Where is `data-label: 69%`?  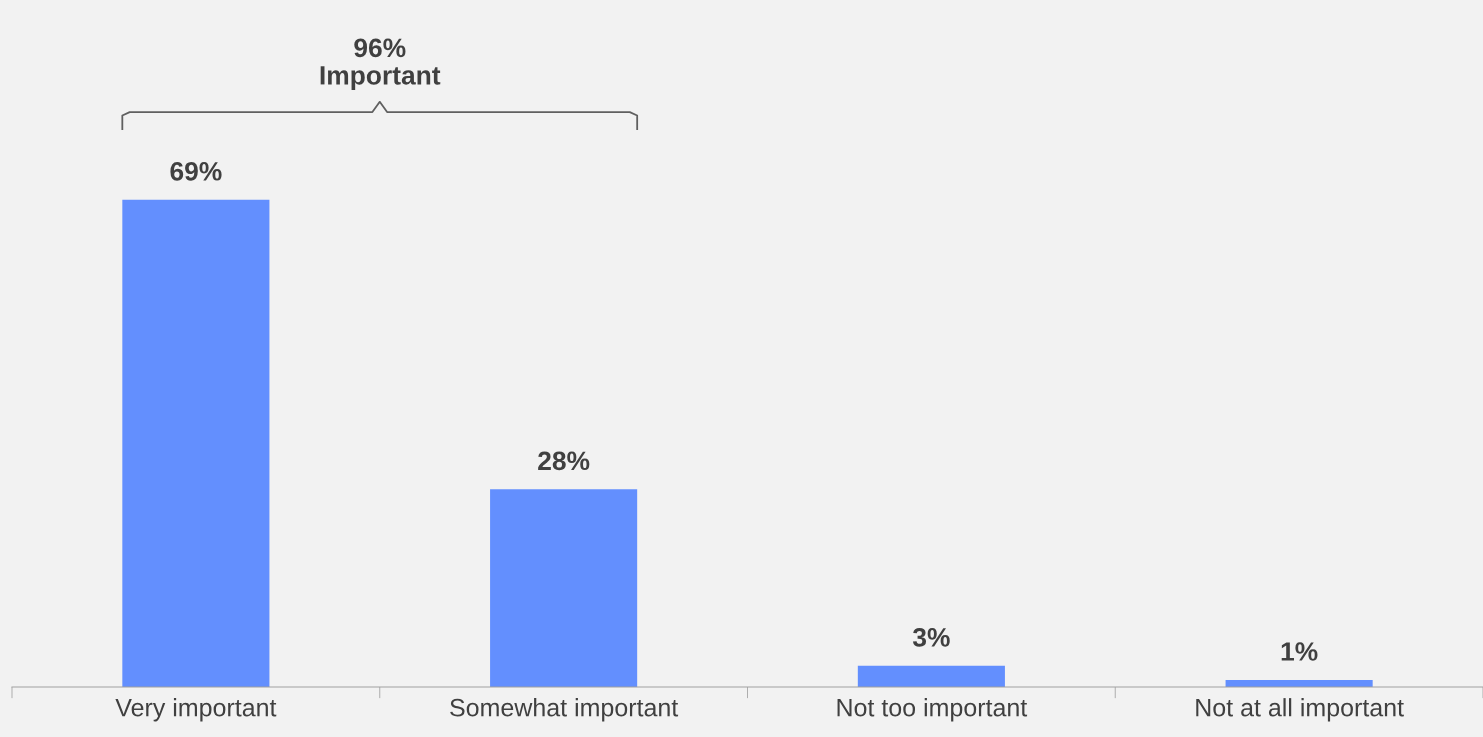 data-label: 69% is located at coordinates (196, 171).